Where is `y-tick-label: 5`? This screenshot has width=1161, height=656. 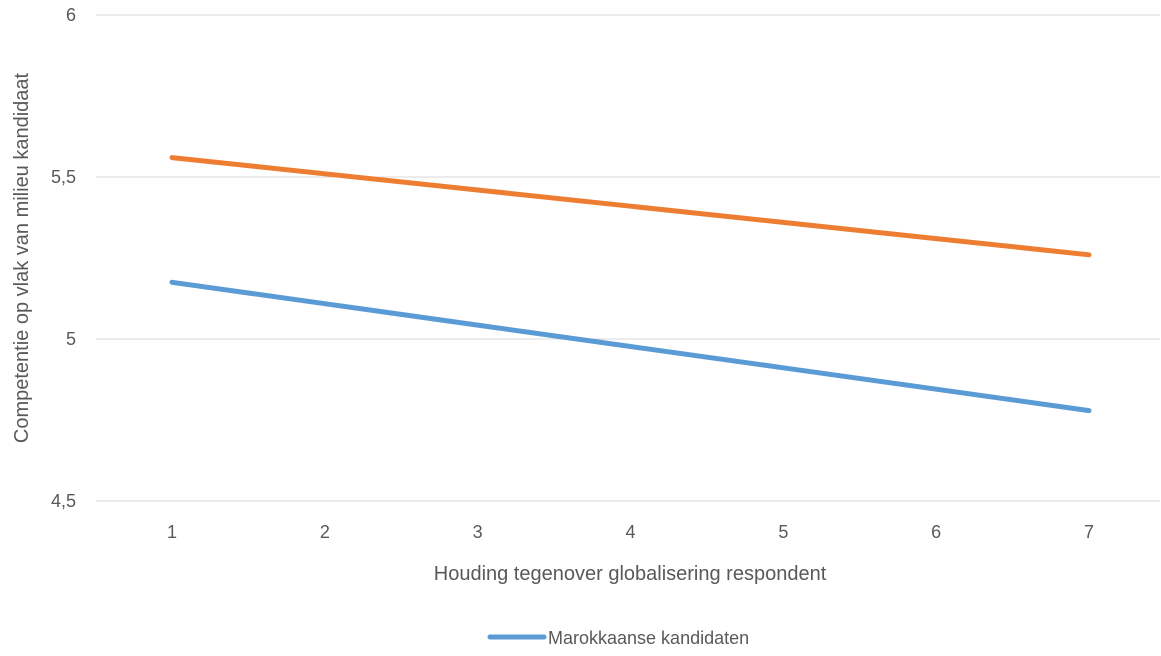
y-tick-label: 5 is located at coordinates (71, 339).